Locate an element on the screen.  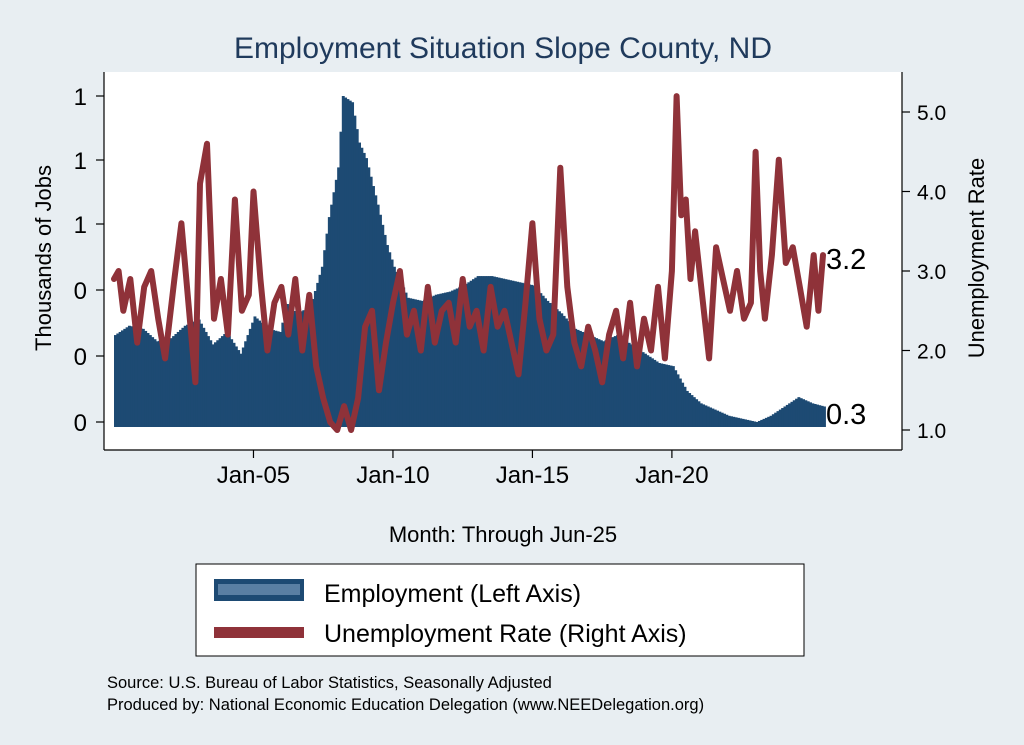
y-right-tick-label: 1.0 is located at coordinates (931, 431).